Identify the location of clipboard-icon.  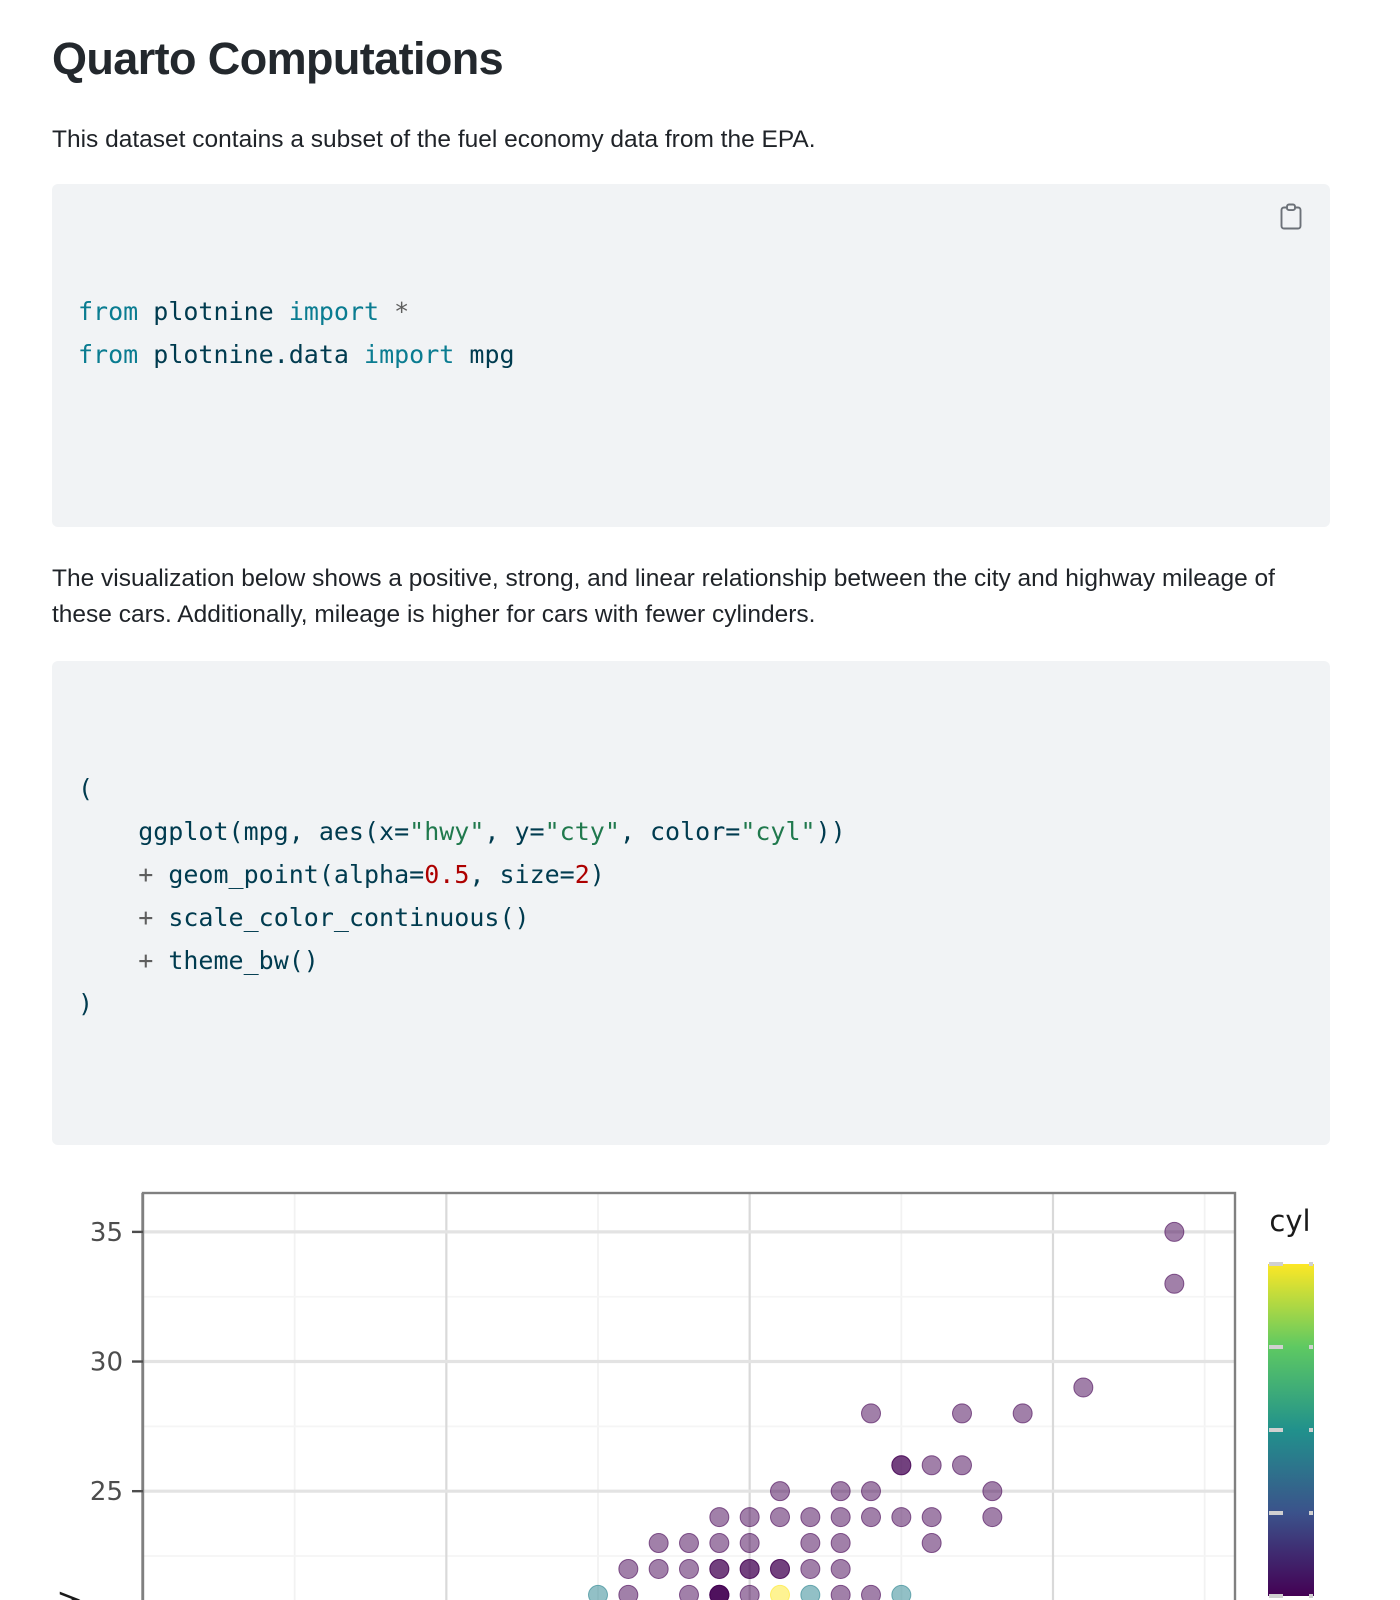
(1291, 217).